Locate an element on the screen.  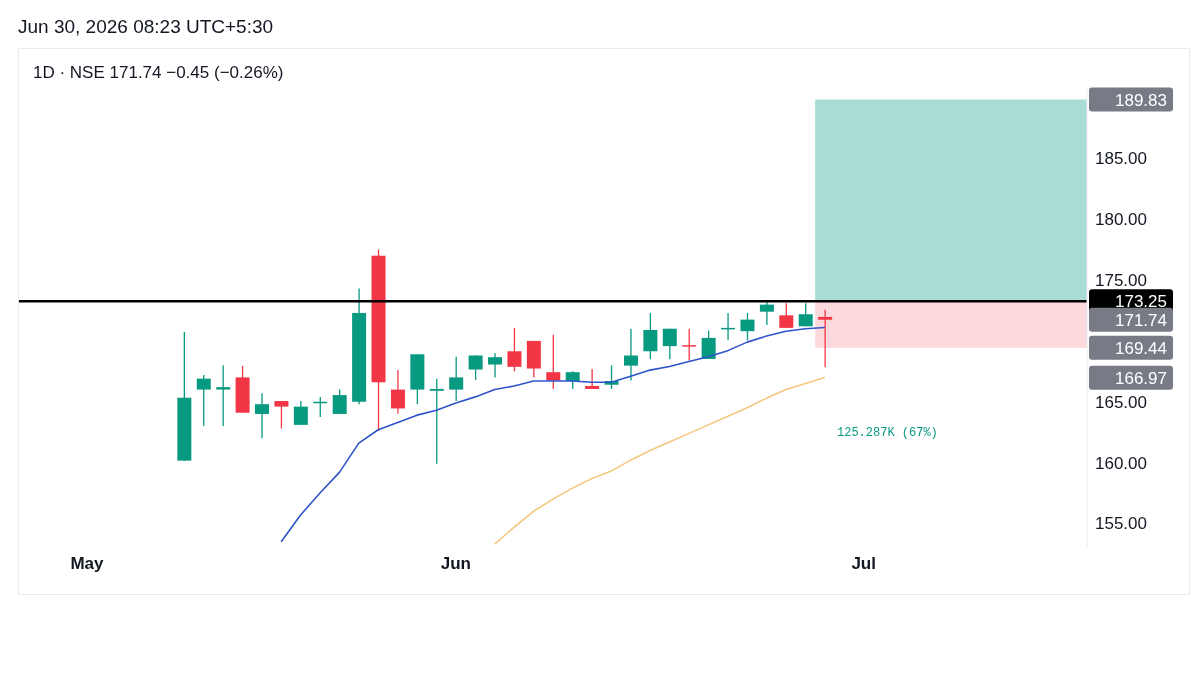
y-tick-label: 180.00 is located at coordinates (1121, 220).